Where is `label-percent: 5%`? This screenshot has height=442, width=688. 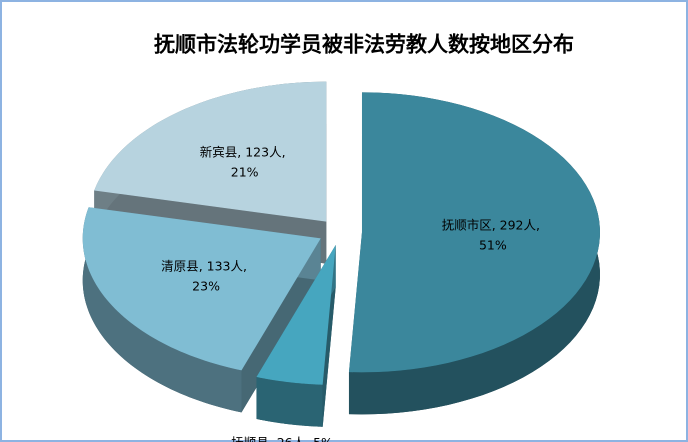
label-percent: 5% is located at coordinates (323, 438).